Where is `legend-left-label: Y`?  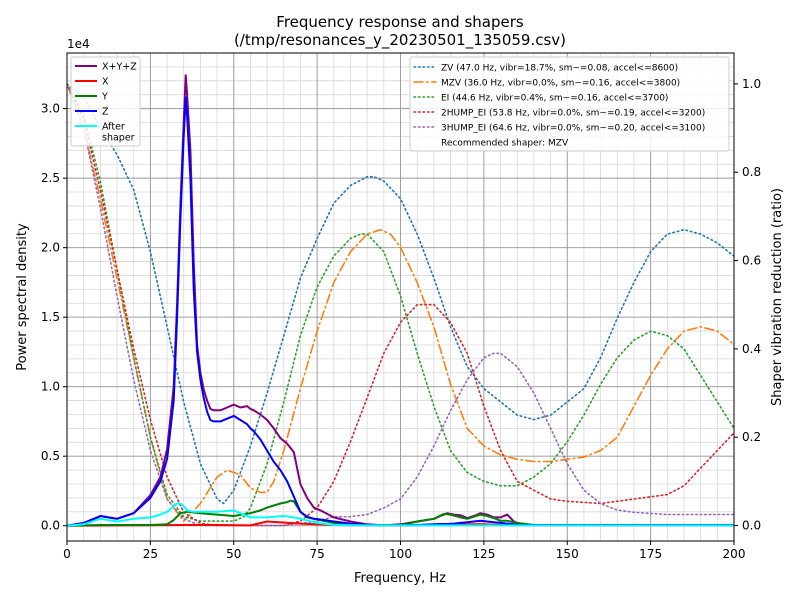 legend-left-label: Y is located at coordinates (104, 97).